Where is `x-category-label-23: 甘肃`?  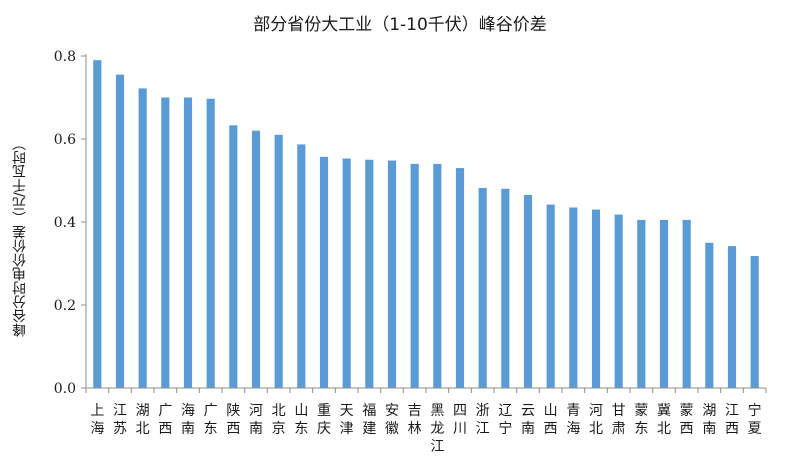 x-category-label-23: 甘肃 is located at coordinates (619, 420).